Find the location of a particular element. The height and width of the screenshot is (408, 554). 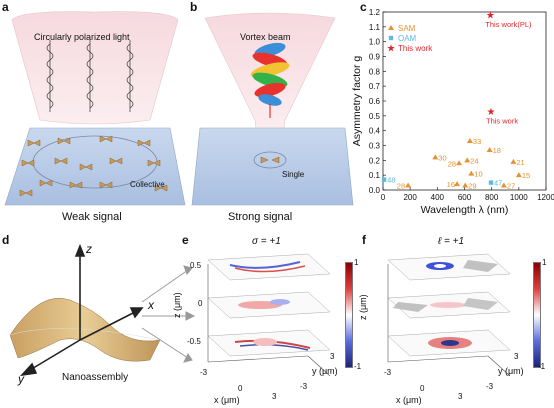

f-x-axis-label: x (μm) is located at coordinates (409, 400).